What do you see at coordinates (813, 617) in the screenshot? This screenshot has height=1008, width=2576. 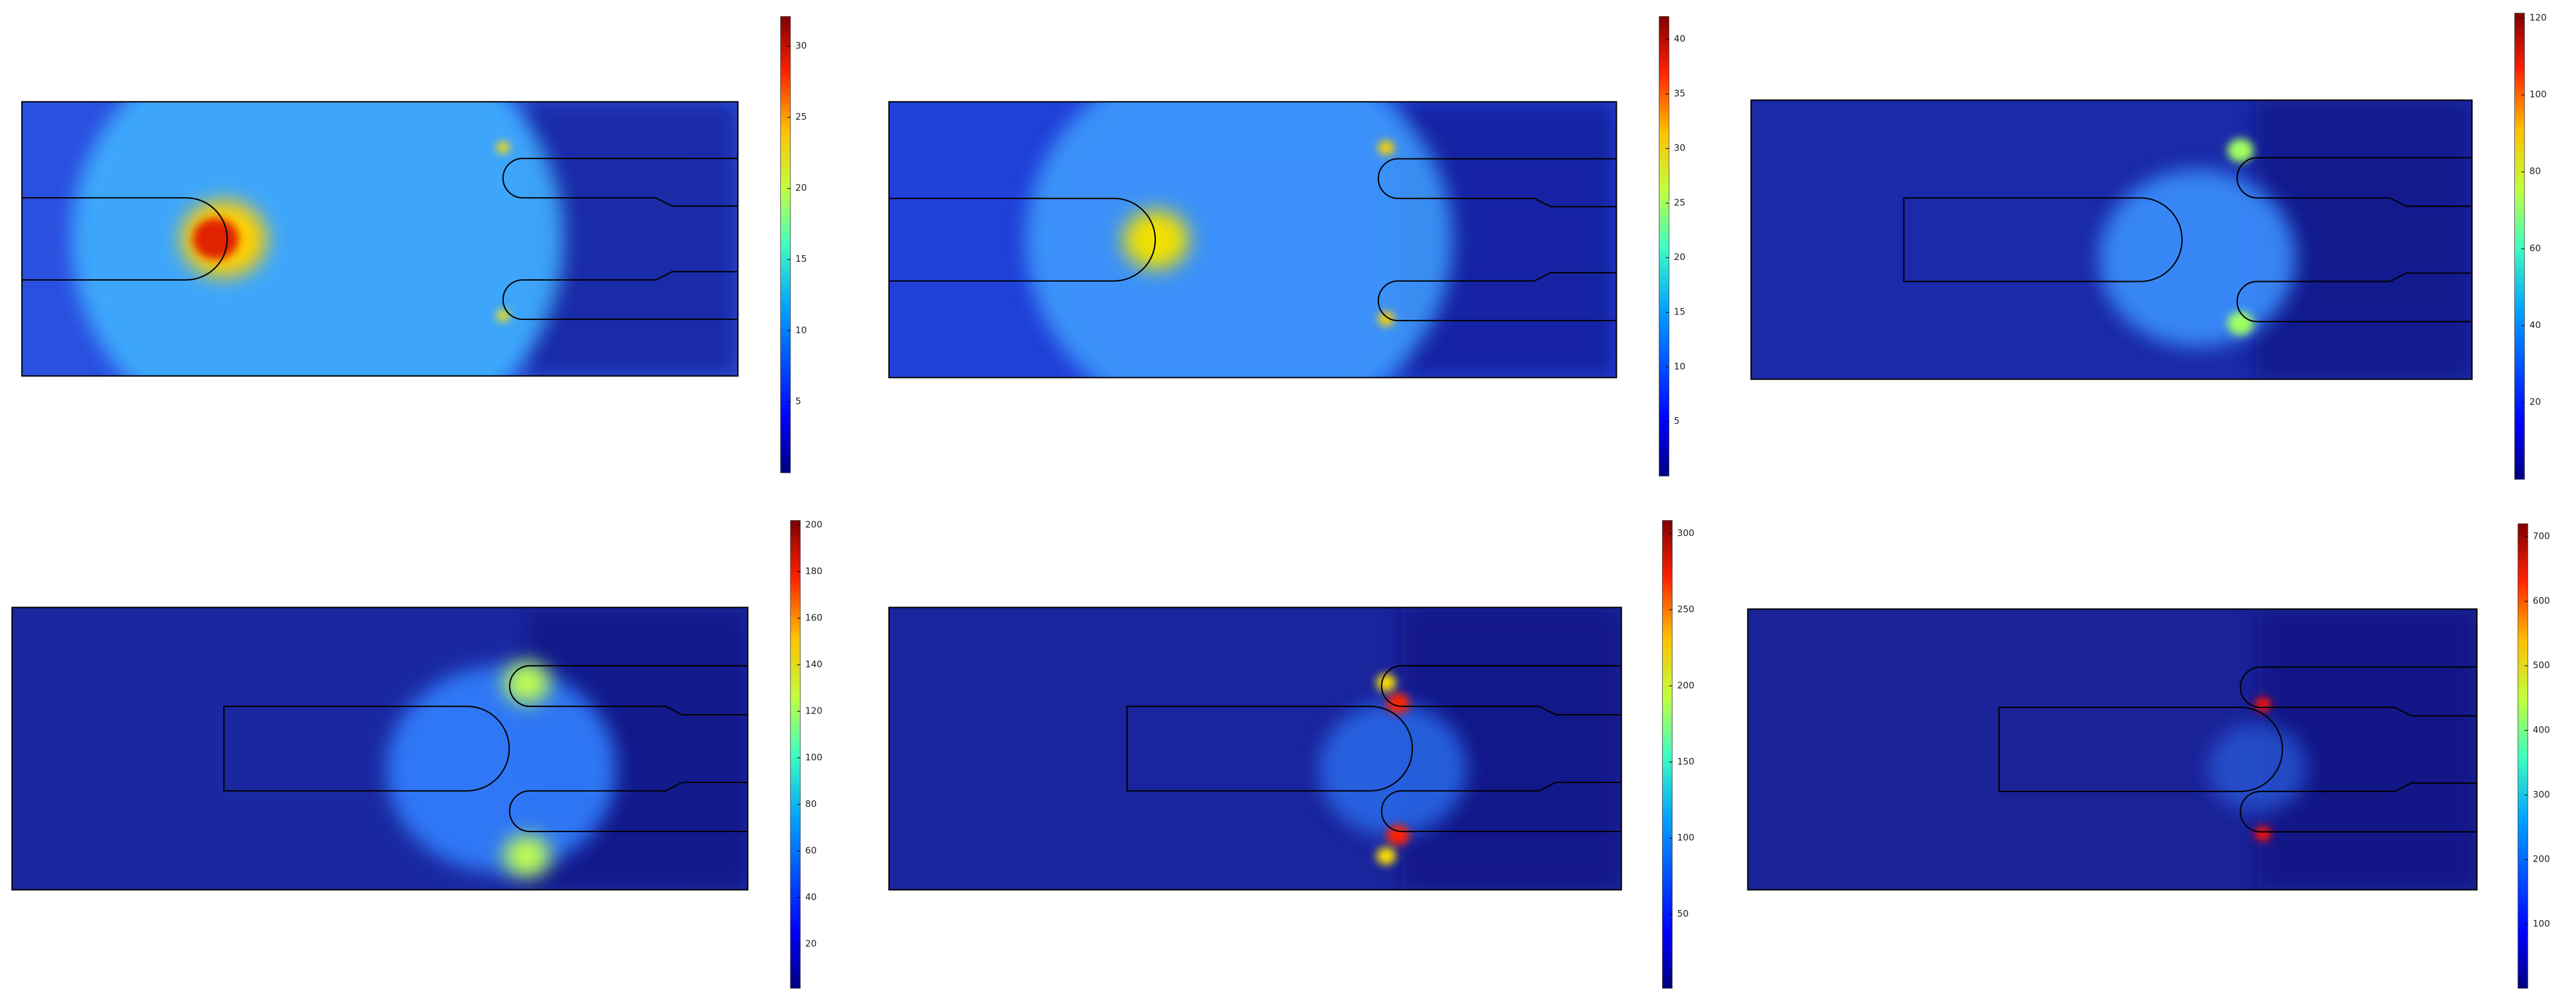 I see `colorbar-tick-label: 160` at bounding box center [813, 617].